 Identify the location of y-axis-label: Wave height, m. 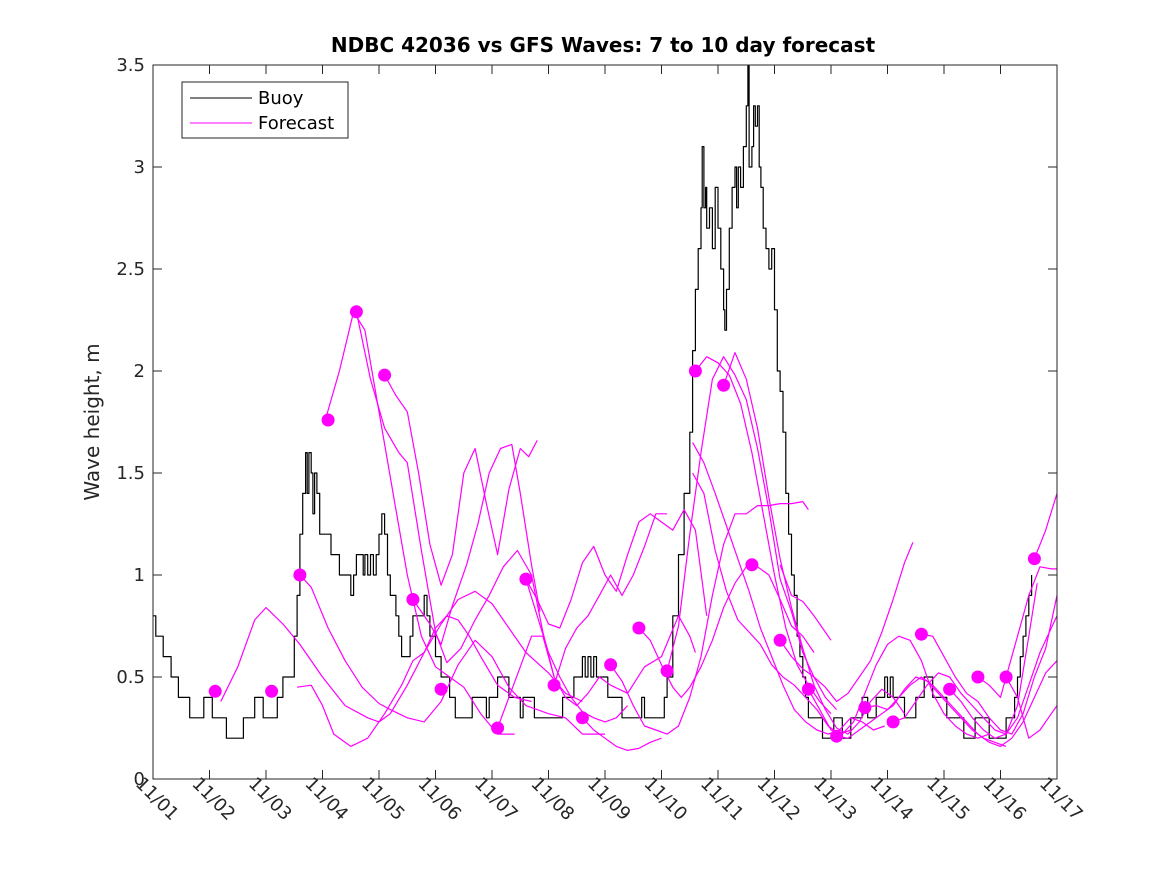
(92, 421).